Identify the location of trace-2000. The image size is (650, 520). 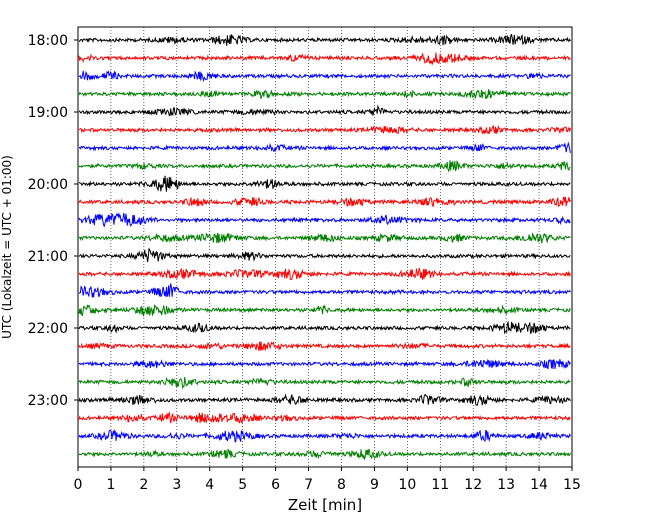
(324, 183).